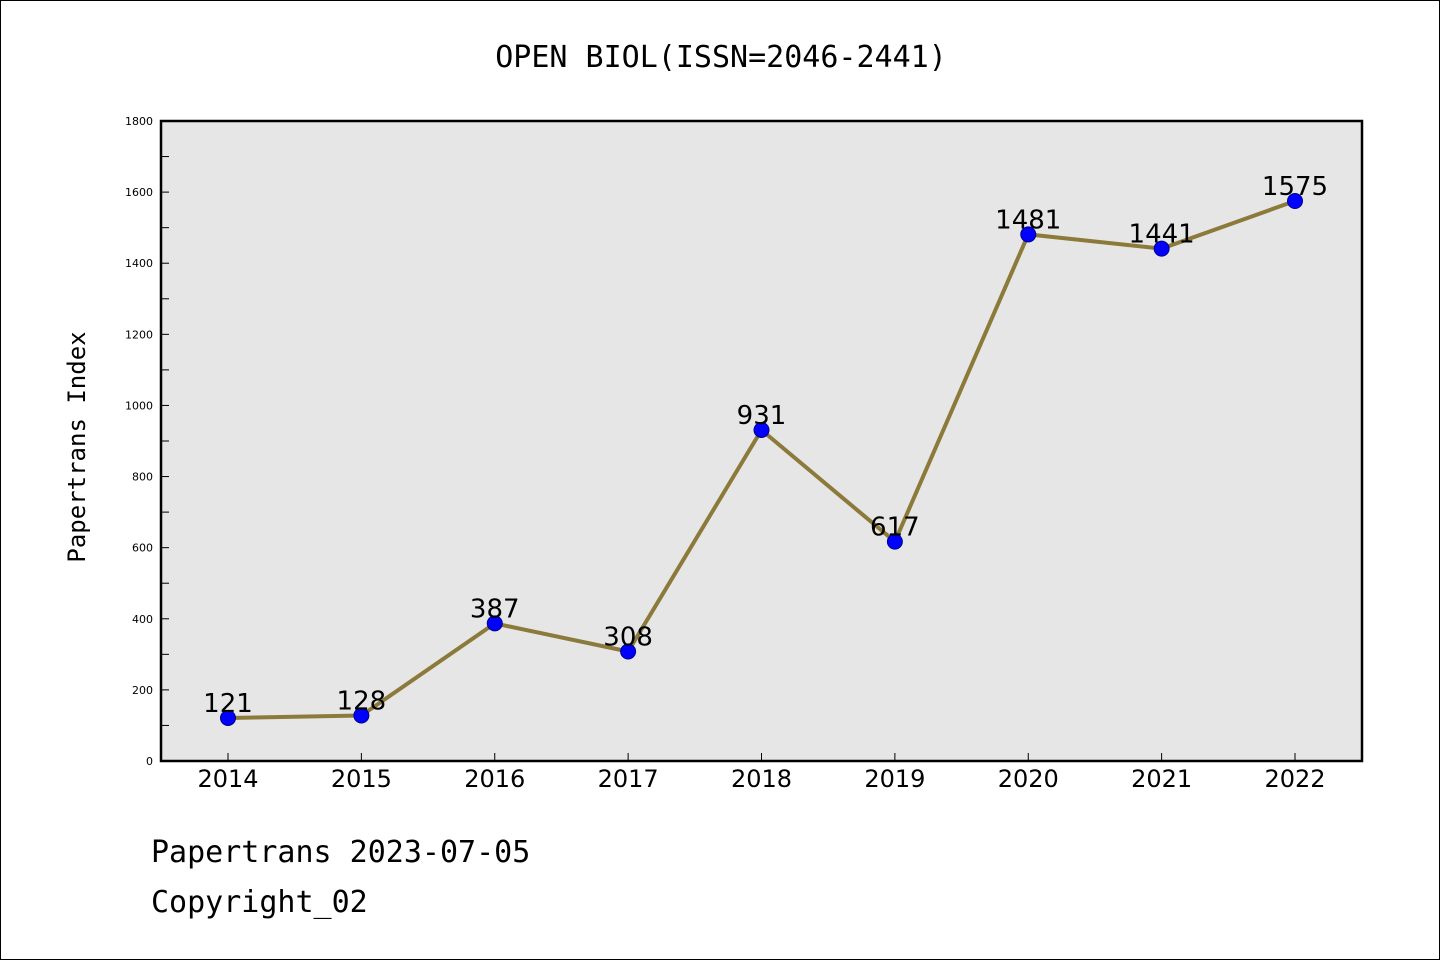  I want to click on chart-title: OPEN BIOL(ISSN=2046-2441), so click(721, 57).